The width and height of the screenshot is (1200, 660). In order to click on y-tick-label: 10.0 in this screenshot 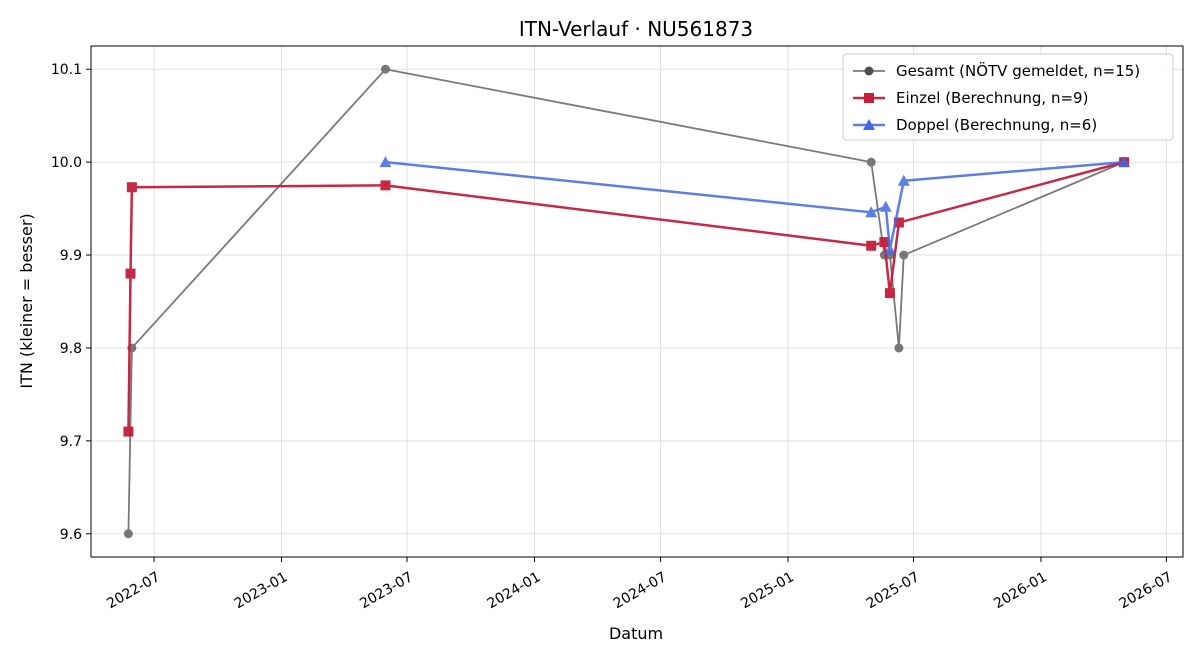, I will do `click(66, 163)`.